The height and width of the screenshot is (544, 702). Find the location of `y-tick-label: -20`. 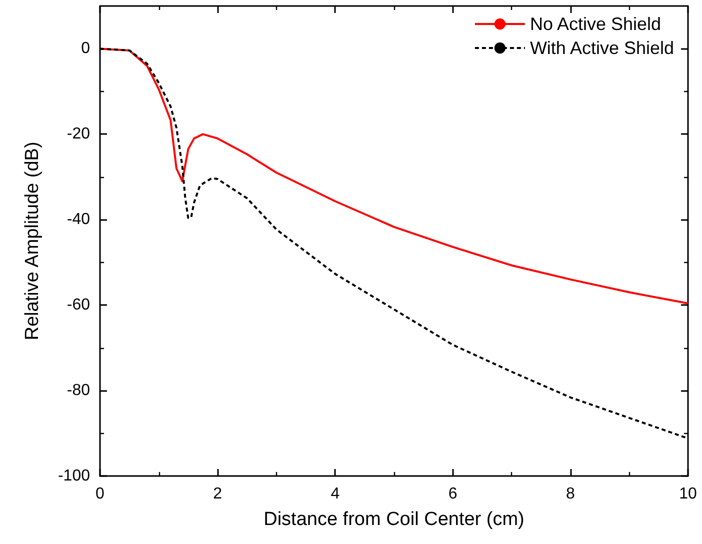

y-tick-label: -20 is located at coordinates (78, 134).